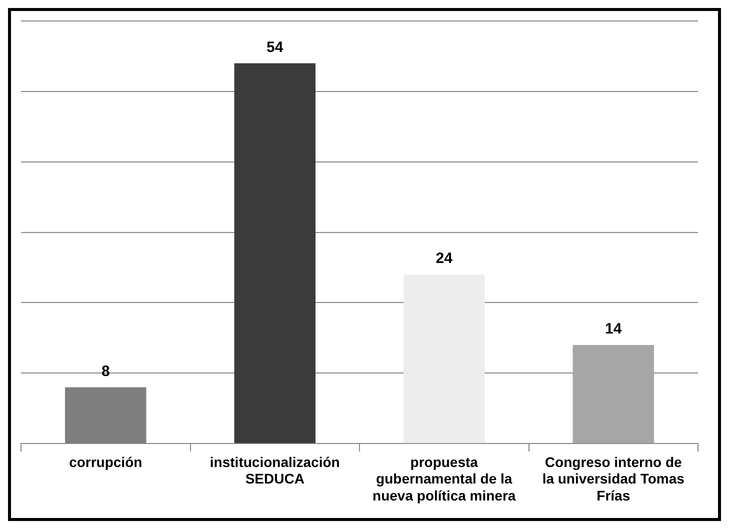 The width and height of the screenshot is (729, 529). Describe the element at coordinates (275, 47) in the screenshot. I see `data-label: 54` at that location.